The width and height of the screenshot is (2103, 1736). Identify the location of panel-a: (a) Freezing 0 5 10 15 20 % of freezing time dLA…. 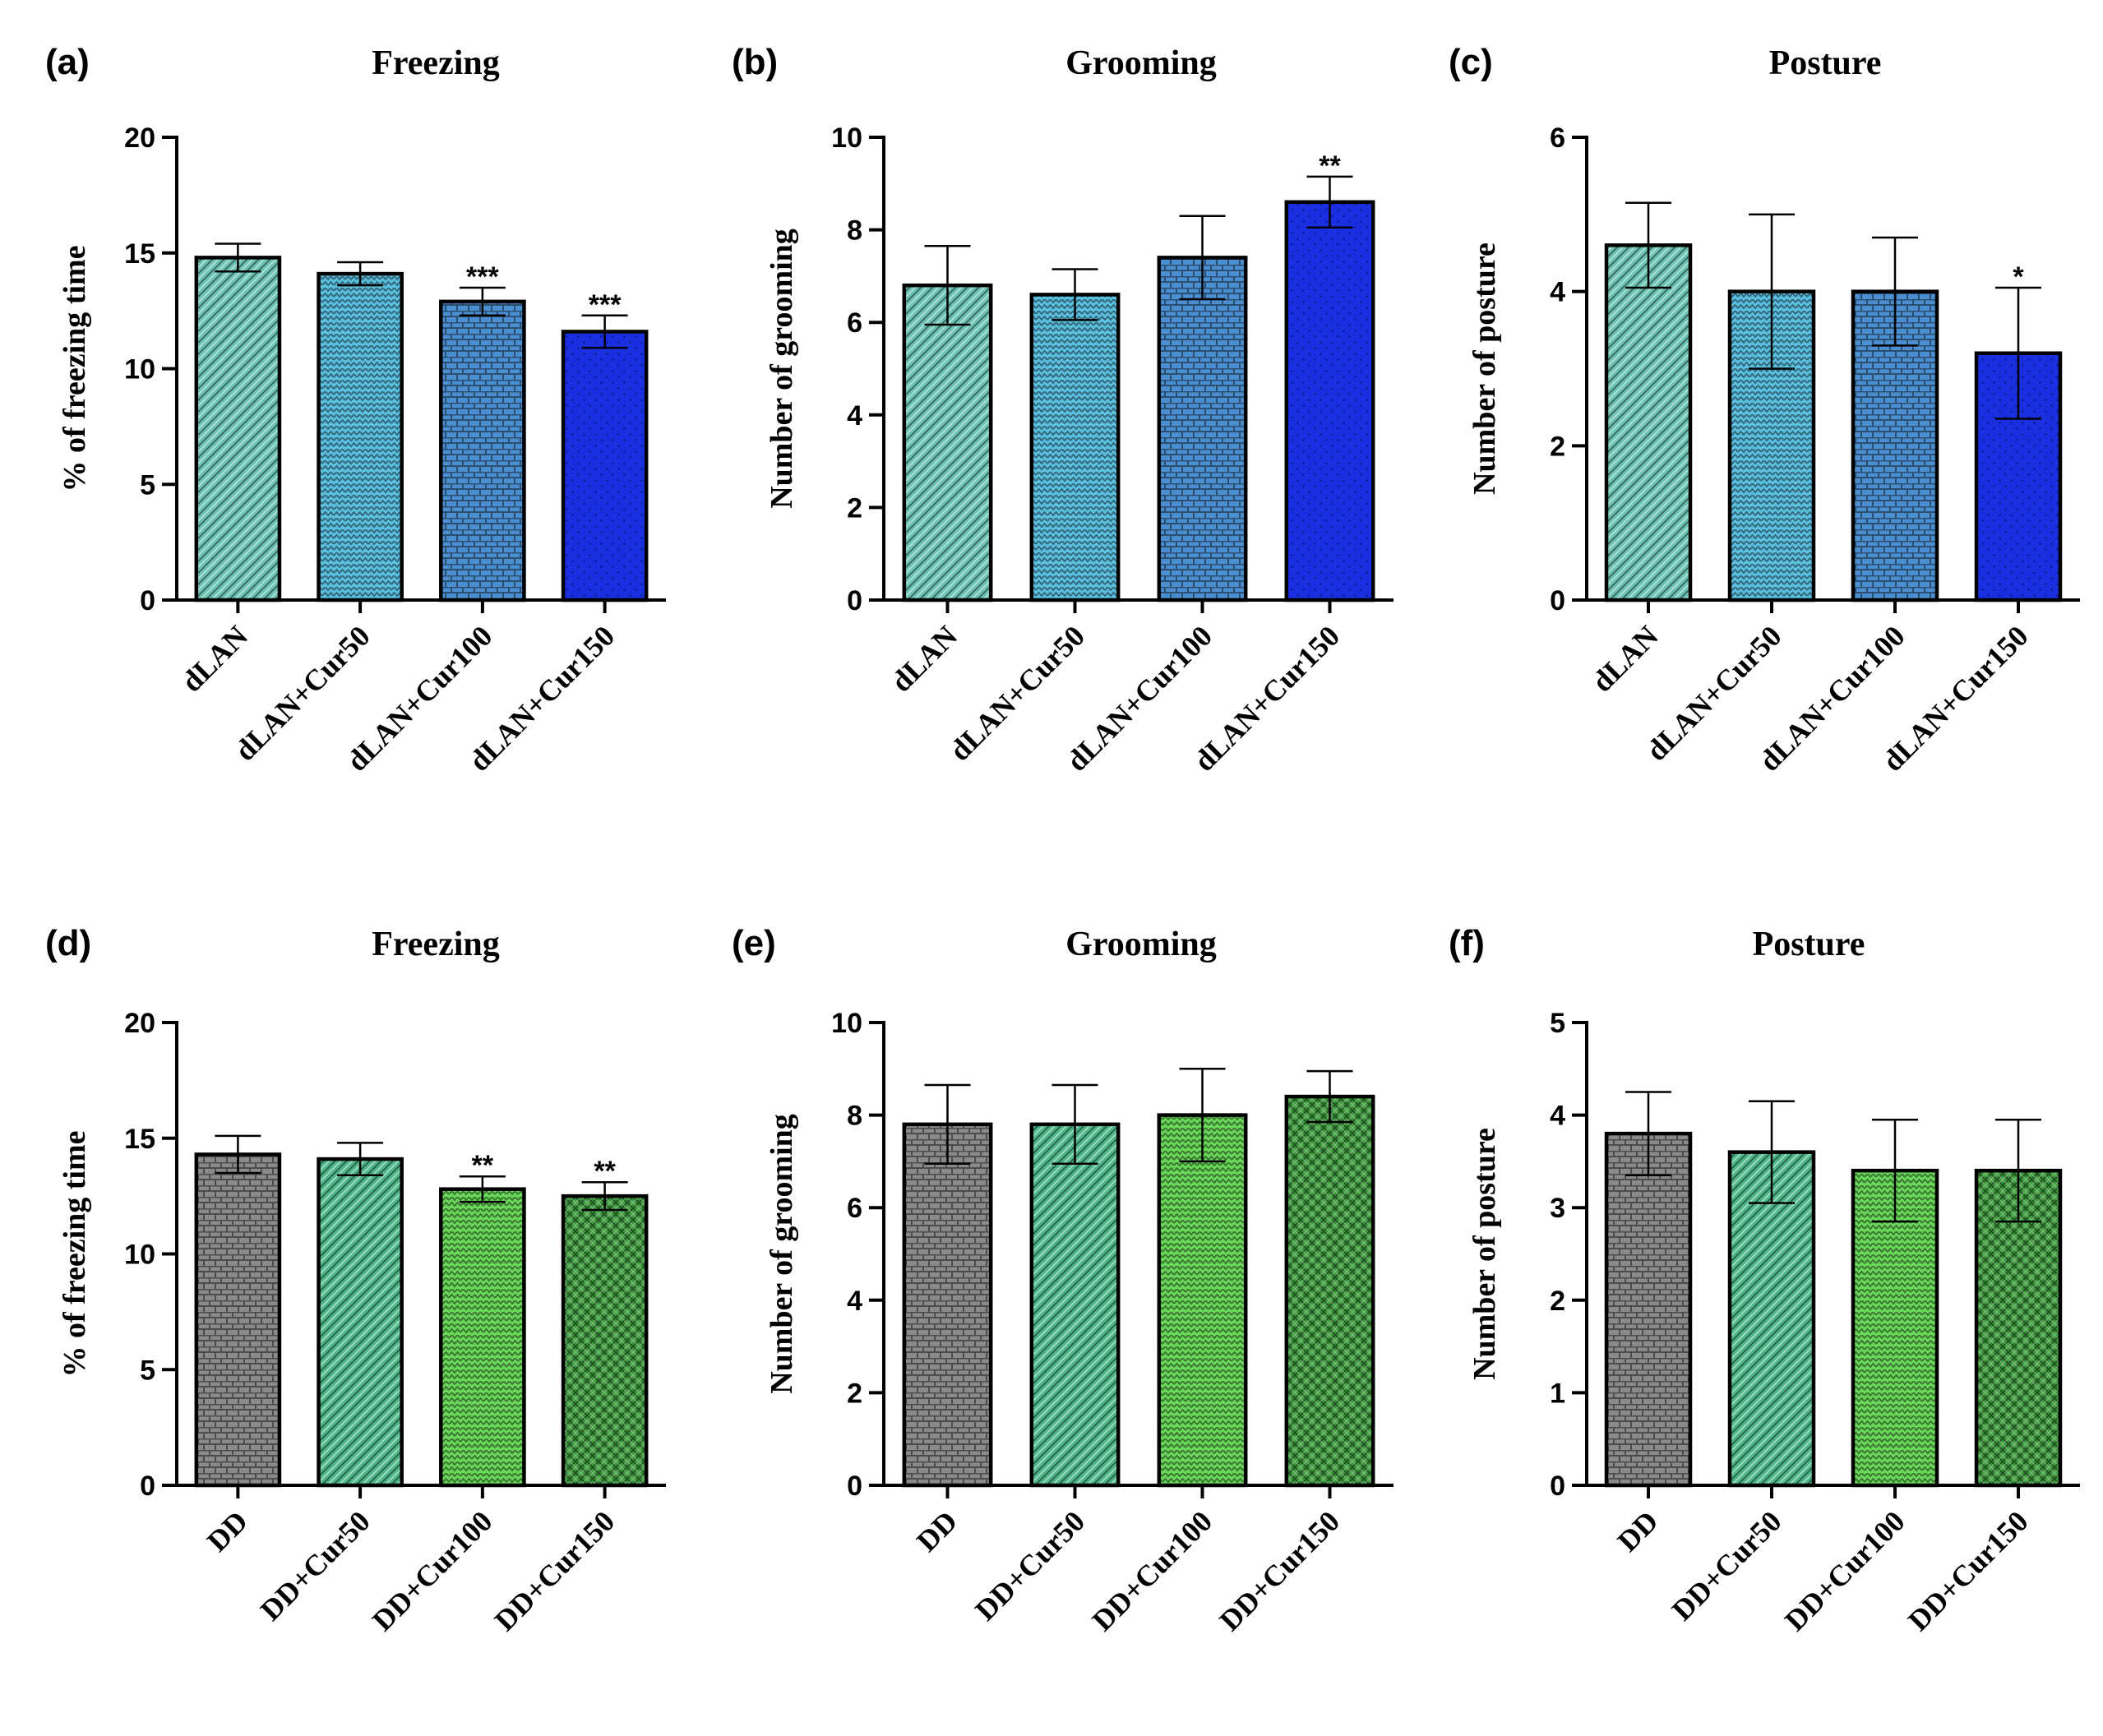
(355, 410).